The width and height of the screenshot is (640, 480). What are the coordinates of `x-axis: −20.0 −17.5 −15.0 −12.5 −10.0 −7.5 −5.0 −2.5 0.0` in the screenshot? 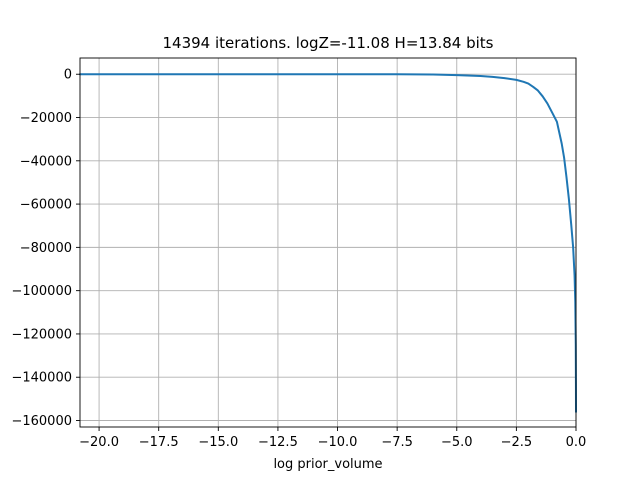 It's located at (332, 438).